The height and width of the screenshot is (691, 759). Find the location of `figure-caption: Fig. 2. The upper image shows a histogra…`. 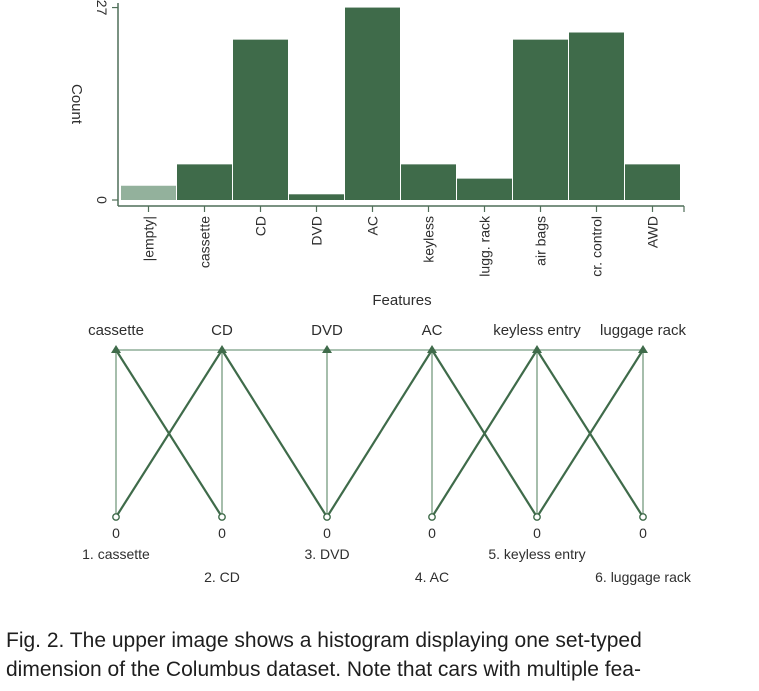

figure-caption: Fig. 2. The upper image shows a histogra… is located at coordinates (381, 655).